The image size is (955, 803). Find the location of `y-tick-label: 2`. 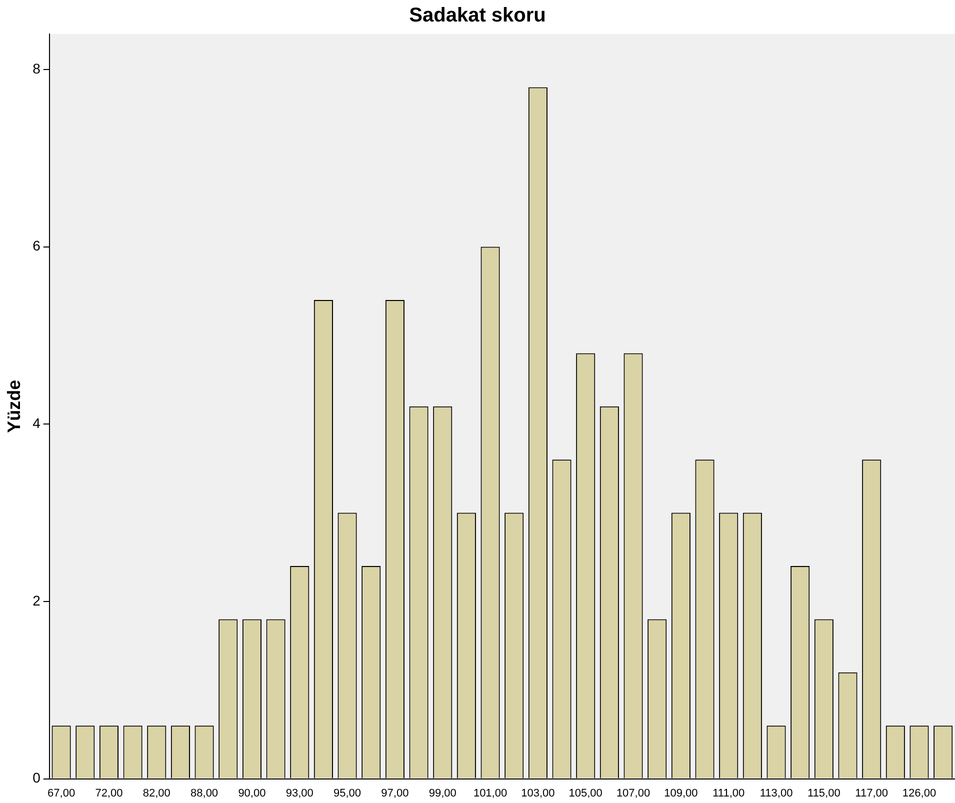

y-tick-label: 2 is located at coordinates (36, 600).